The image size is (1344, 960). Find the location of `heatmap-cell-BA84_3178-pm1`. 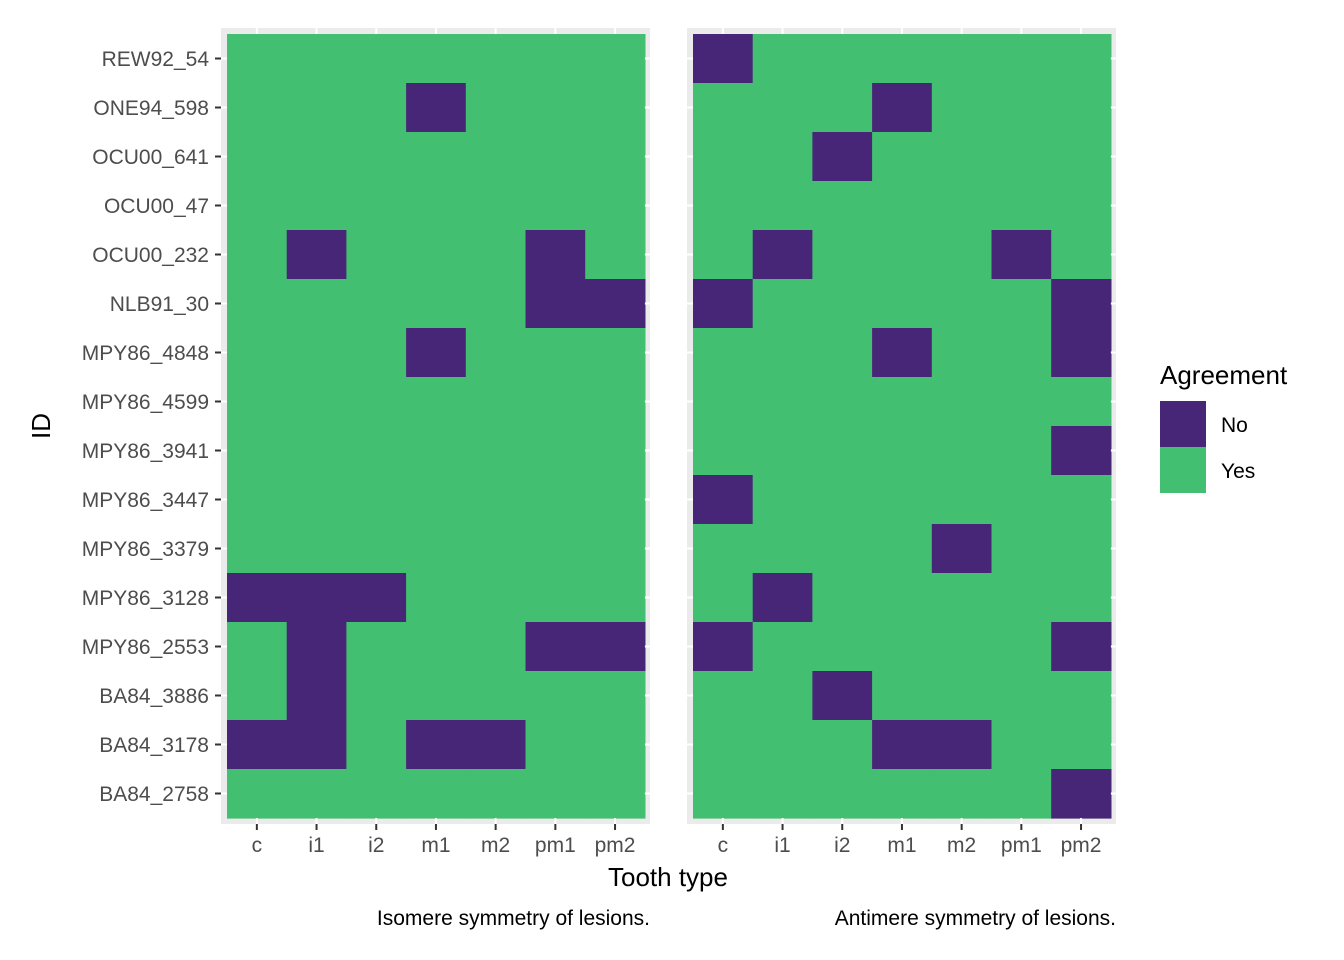

heatmap-cell-BA84_3178-pm1 is located at coordinates (1021, 745).